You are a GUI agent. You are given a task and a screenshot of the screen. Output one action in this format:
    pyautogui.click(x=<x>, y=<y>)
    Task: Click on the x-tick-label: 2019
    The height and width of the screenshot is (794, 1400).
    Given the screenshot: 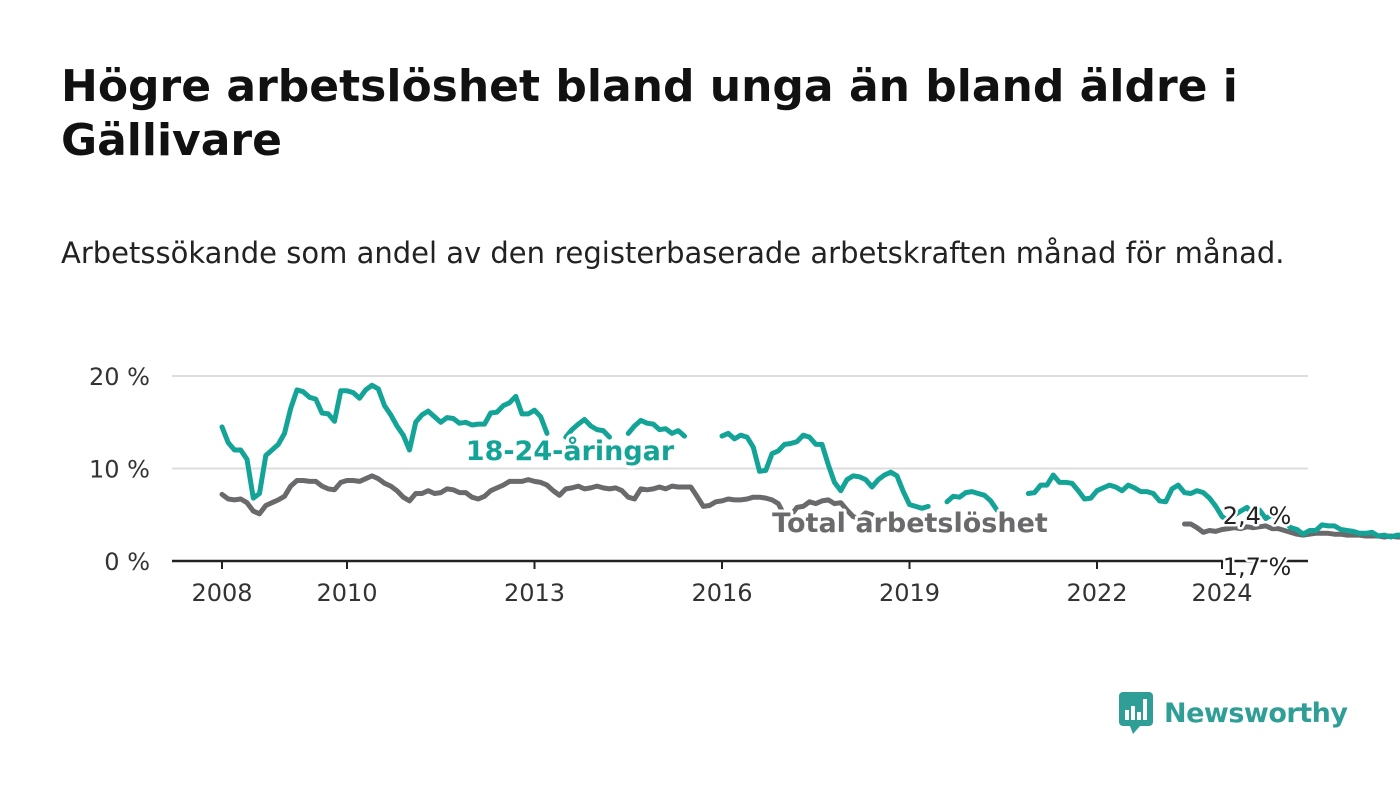 What is the action you would take?
    pyautogui.click(x=909, y=593)
    